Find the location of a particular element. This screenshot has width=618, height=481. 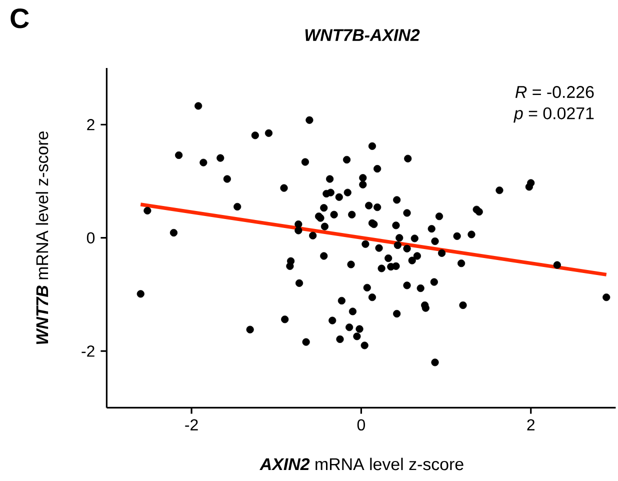

y-tick-label: -2 is located at coordinates (88, 351).